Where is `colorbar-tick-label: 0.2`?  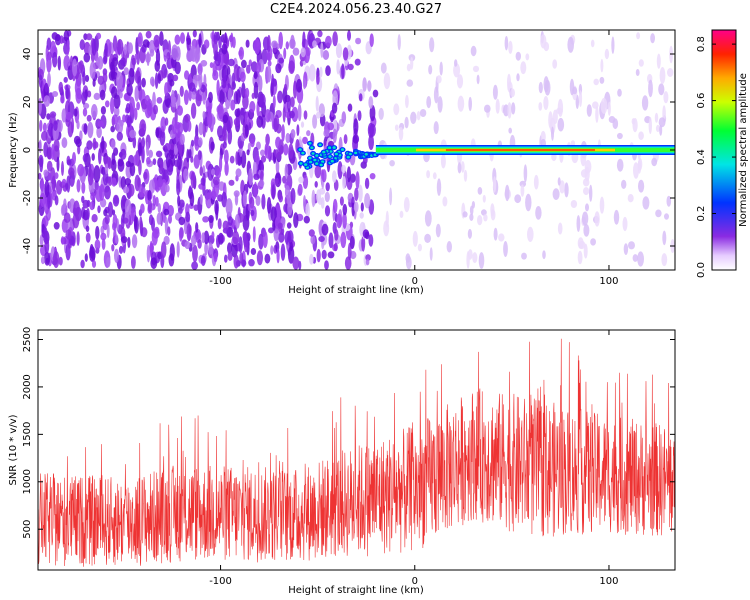 colorbar-tick-label: 0.2 is located at coordinates (701, 214).